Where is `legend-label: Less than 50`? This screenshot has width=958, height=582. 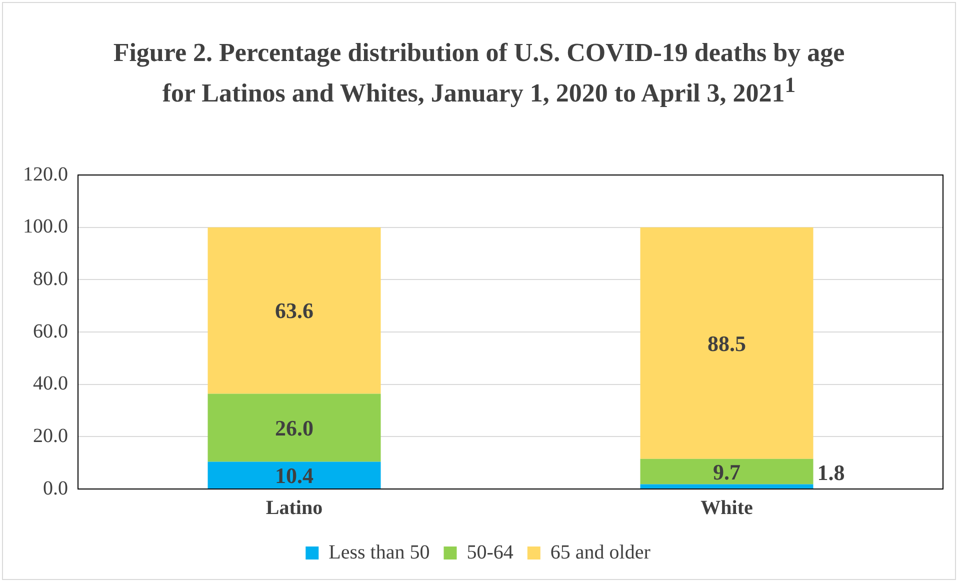 legend-label: Less than 50 is located at coordinates (379, 552).